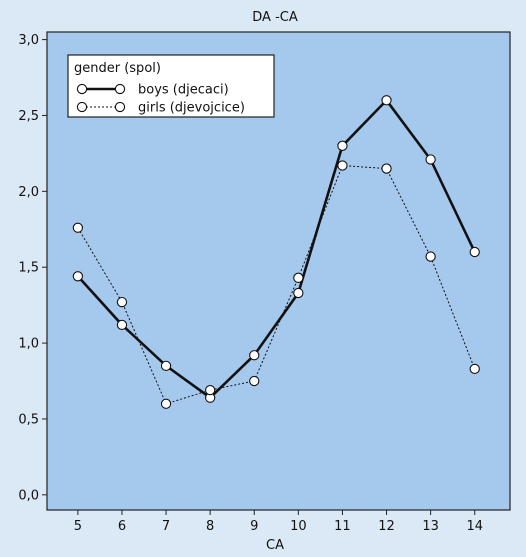  I want to click on x-tick-label: 10, so click(298, 526).